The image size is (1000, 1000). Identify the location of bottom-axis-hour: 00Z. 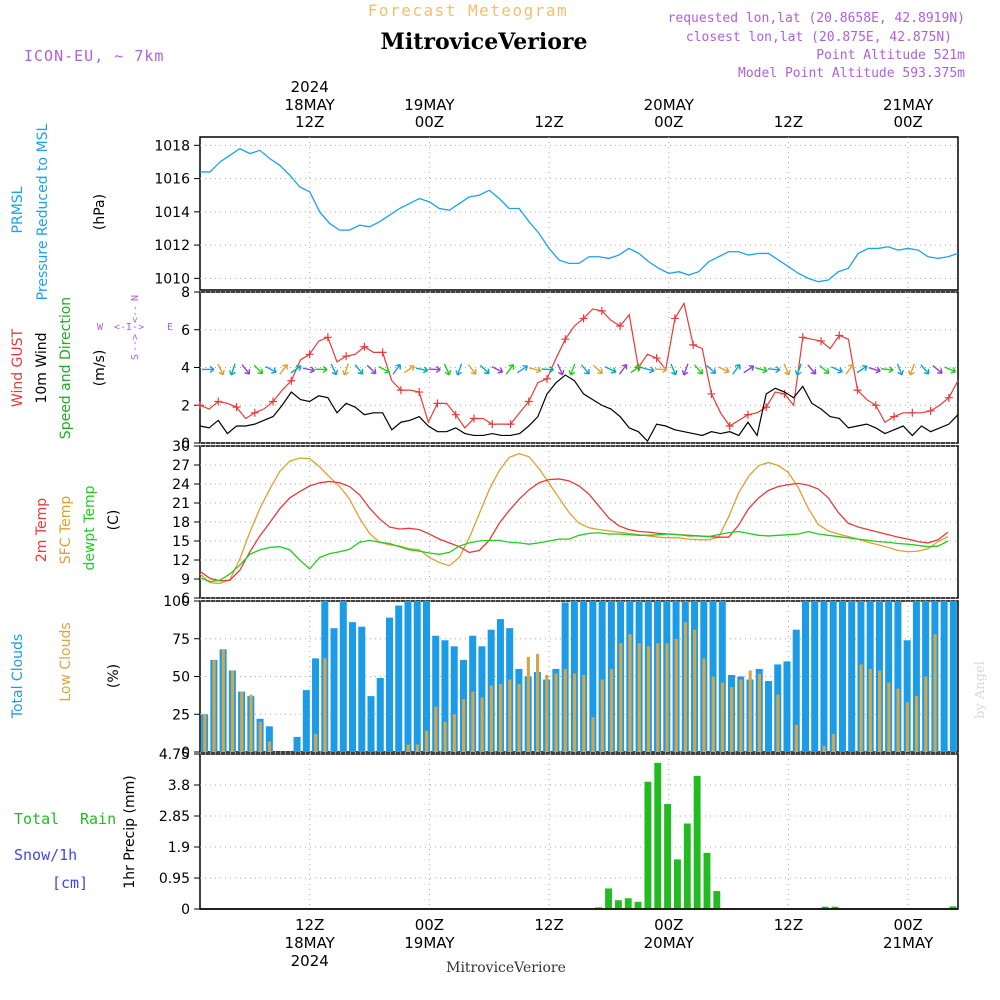
(907, 925).